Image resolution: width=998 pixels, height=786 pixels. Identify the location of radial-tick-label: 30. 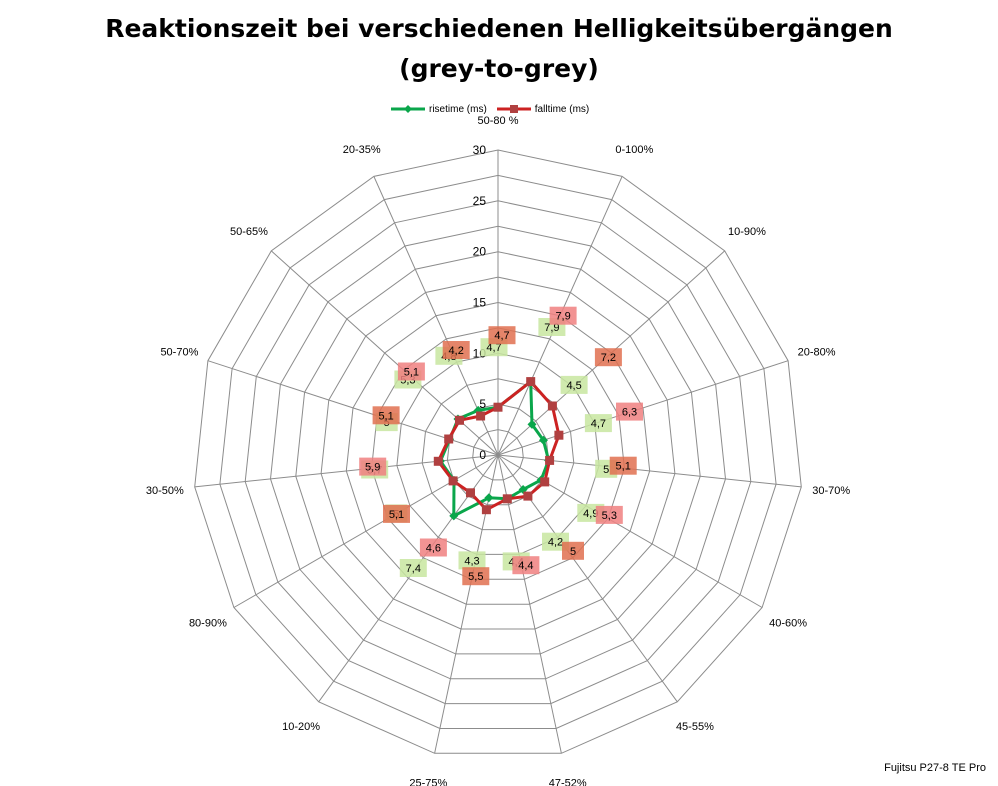
(480, 150).